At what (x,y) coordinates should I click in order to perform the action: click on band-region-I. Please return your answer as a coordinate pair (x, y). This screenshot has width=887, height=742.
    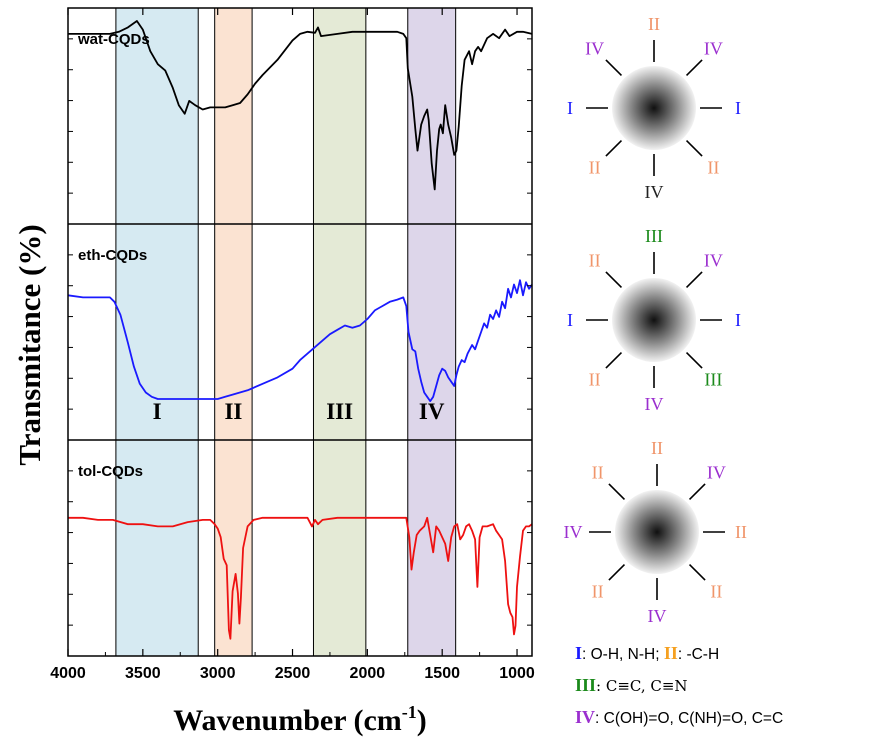
    Looking at the image, I should click on (157, 332).